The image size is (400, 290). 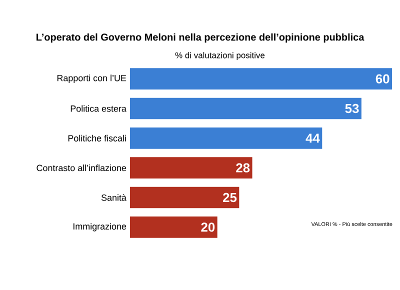 I want to click on y-tick-label: Immigrazione, so click(x=99, y=227).